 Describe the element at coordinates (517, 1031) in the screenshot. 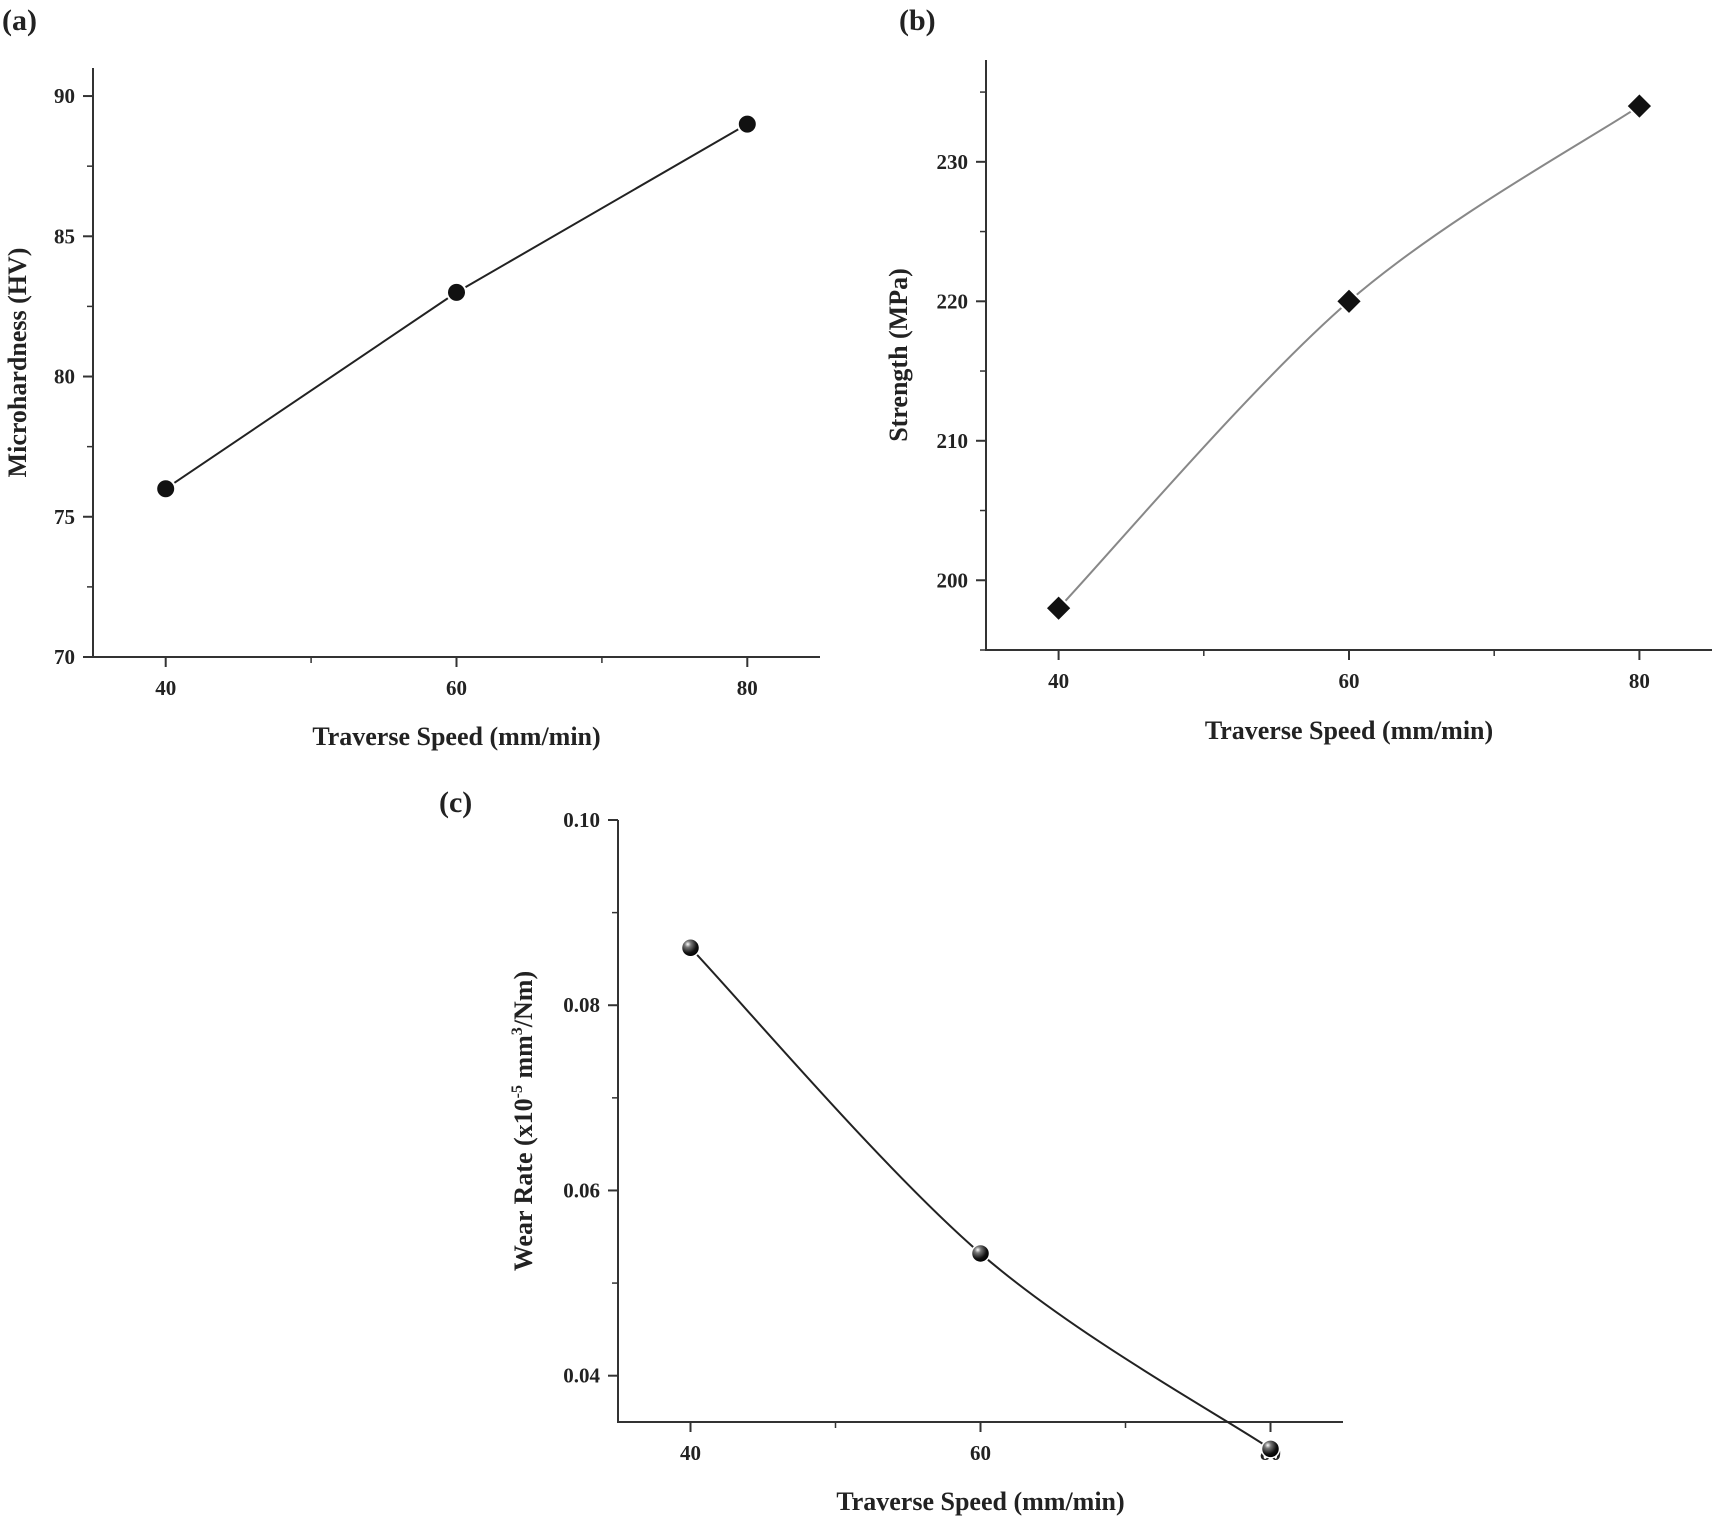

I see `y-axis-label-superscript: 3` at that location.